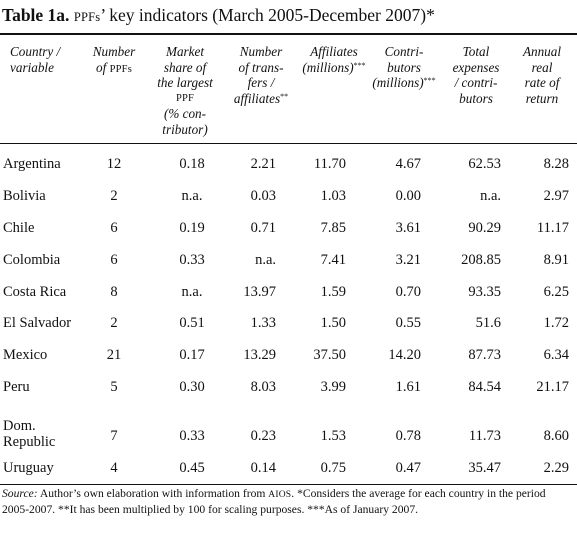  Describe the element at coordinates (288, 484) in the screenshot. I see `bottom-rule` at that location.